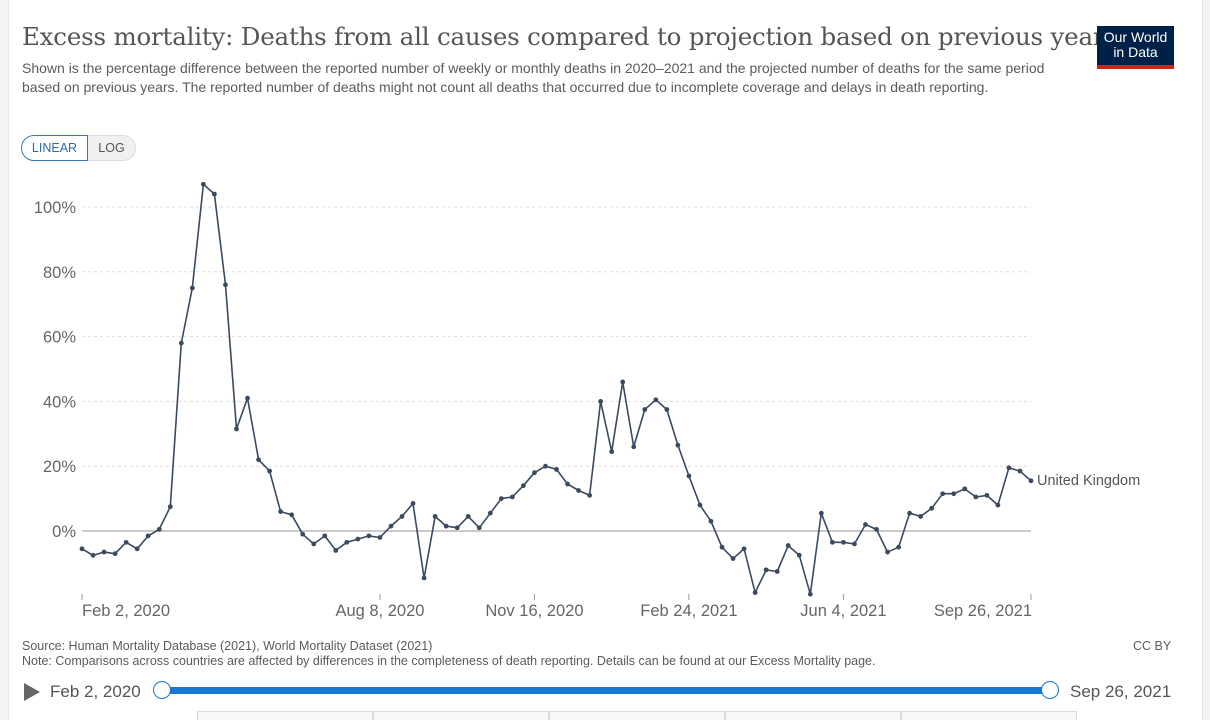  I want to click on tab-chart, so click(285, 715).